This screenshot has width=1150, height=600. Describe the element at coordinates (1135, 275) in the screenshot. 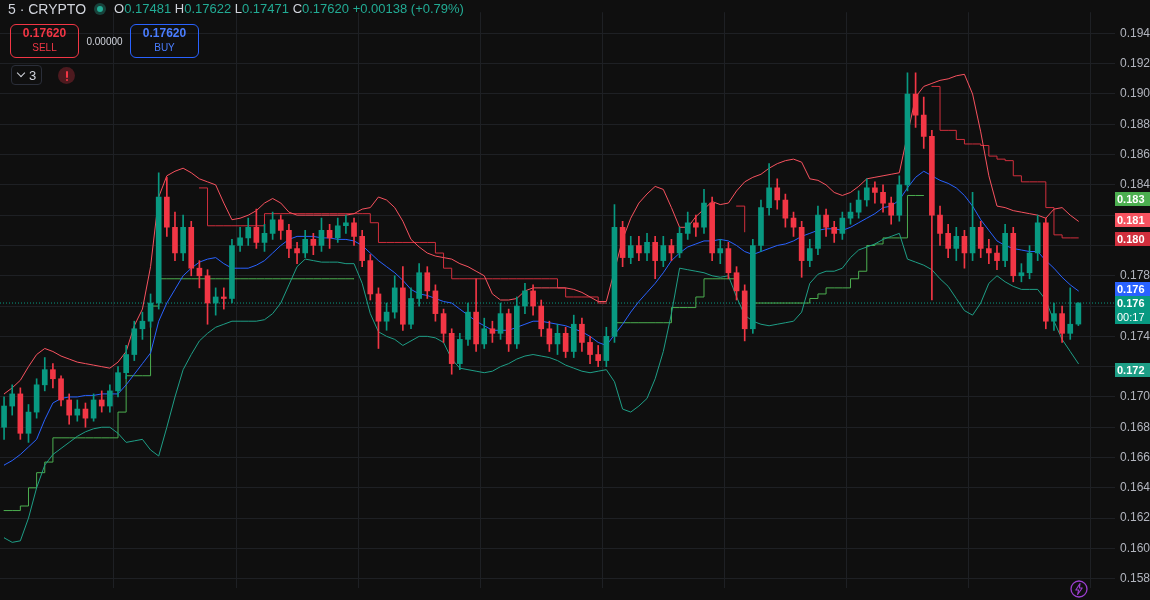

I see `y-tick-label: 0.178` at that location.